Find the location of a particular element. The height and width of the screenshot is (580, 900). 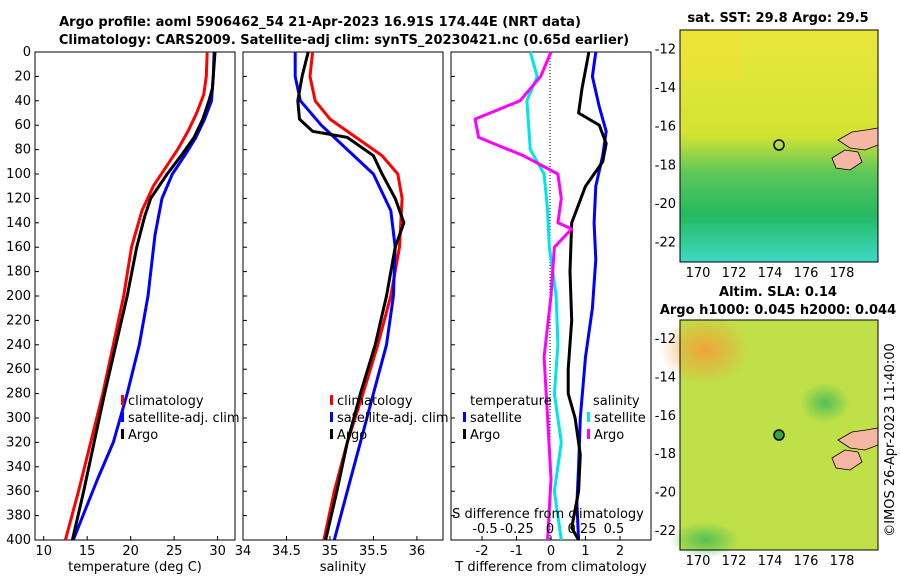

legend-t-argo: Argo is located at coordinates (485, 435).